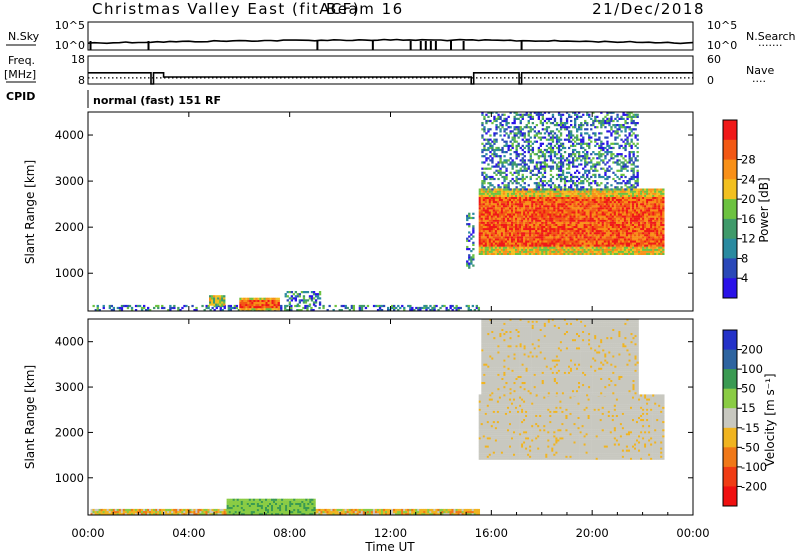  What do you see at coordinates (70, 25) in the screenshot?
I see `sky-left-tick-top: 10^5` at bounding box center [70, 25].